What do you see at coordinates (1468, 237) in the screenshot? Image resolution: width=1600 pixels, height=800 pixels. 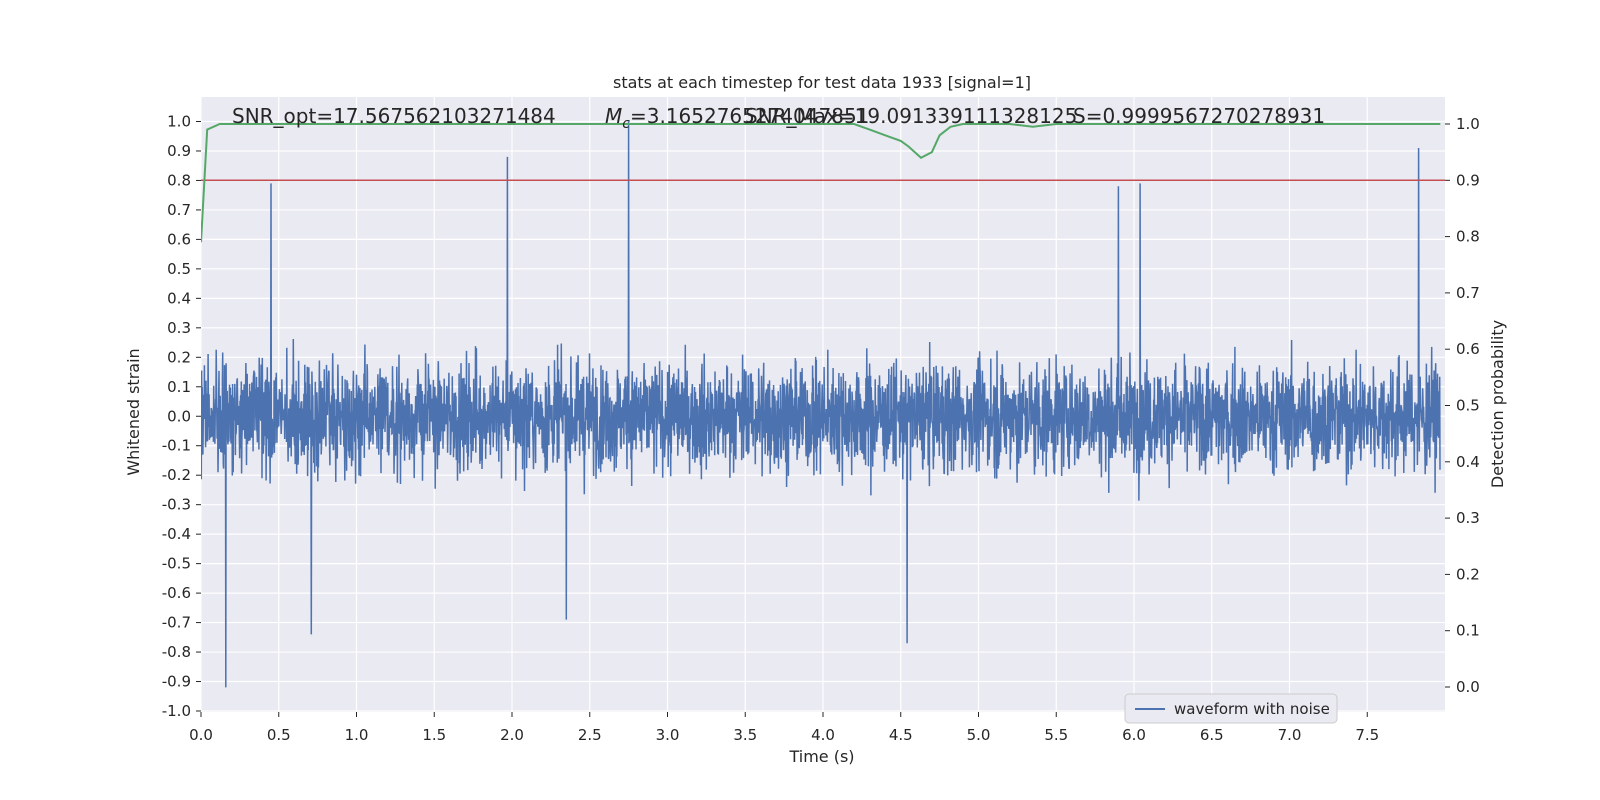 I see `y2-tick-label: 0.8` at bounding box center [1468, 237].